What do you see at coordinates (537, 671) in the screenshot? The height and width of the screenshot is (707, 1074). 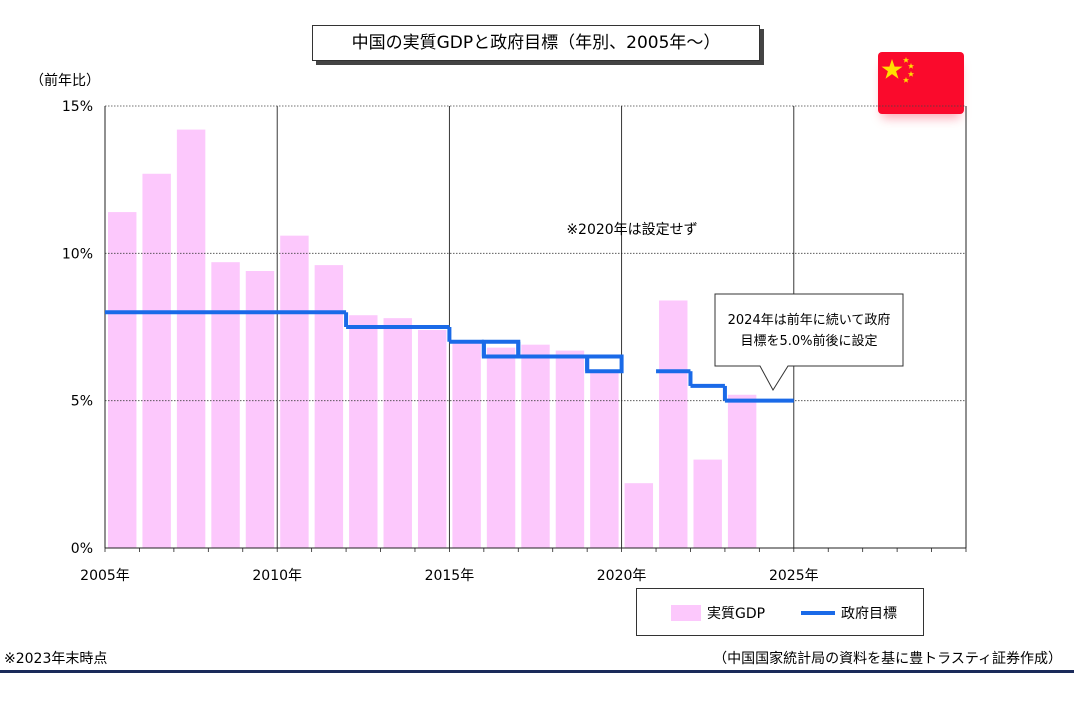 I see `bottom-rule` at bounding box center [537, 671].